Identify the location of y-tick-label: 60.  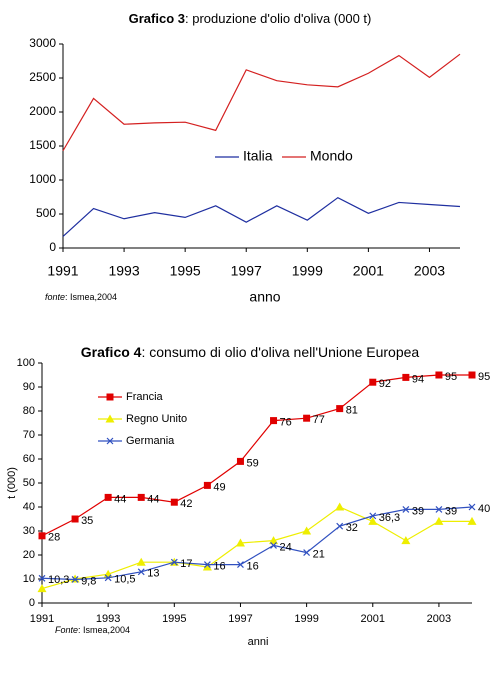
(29, 459).